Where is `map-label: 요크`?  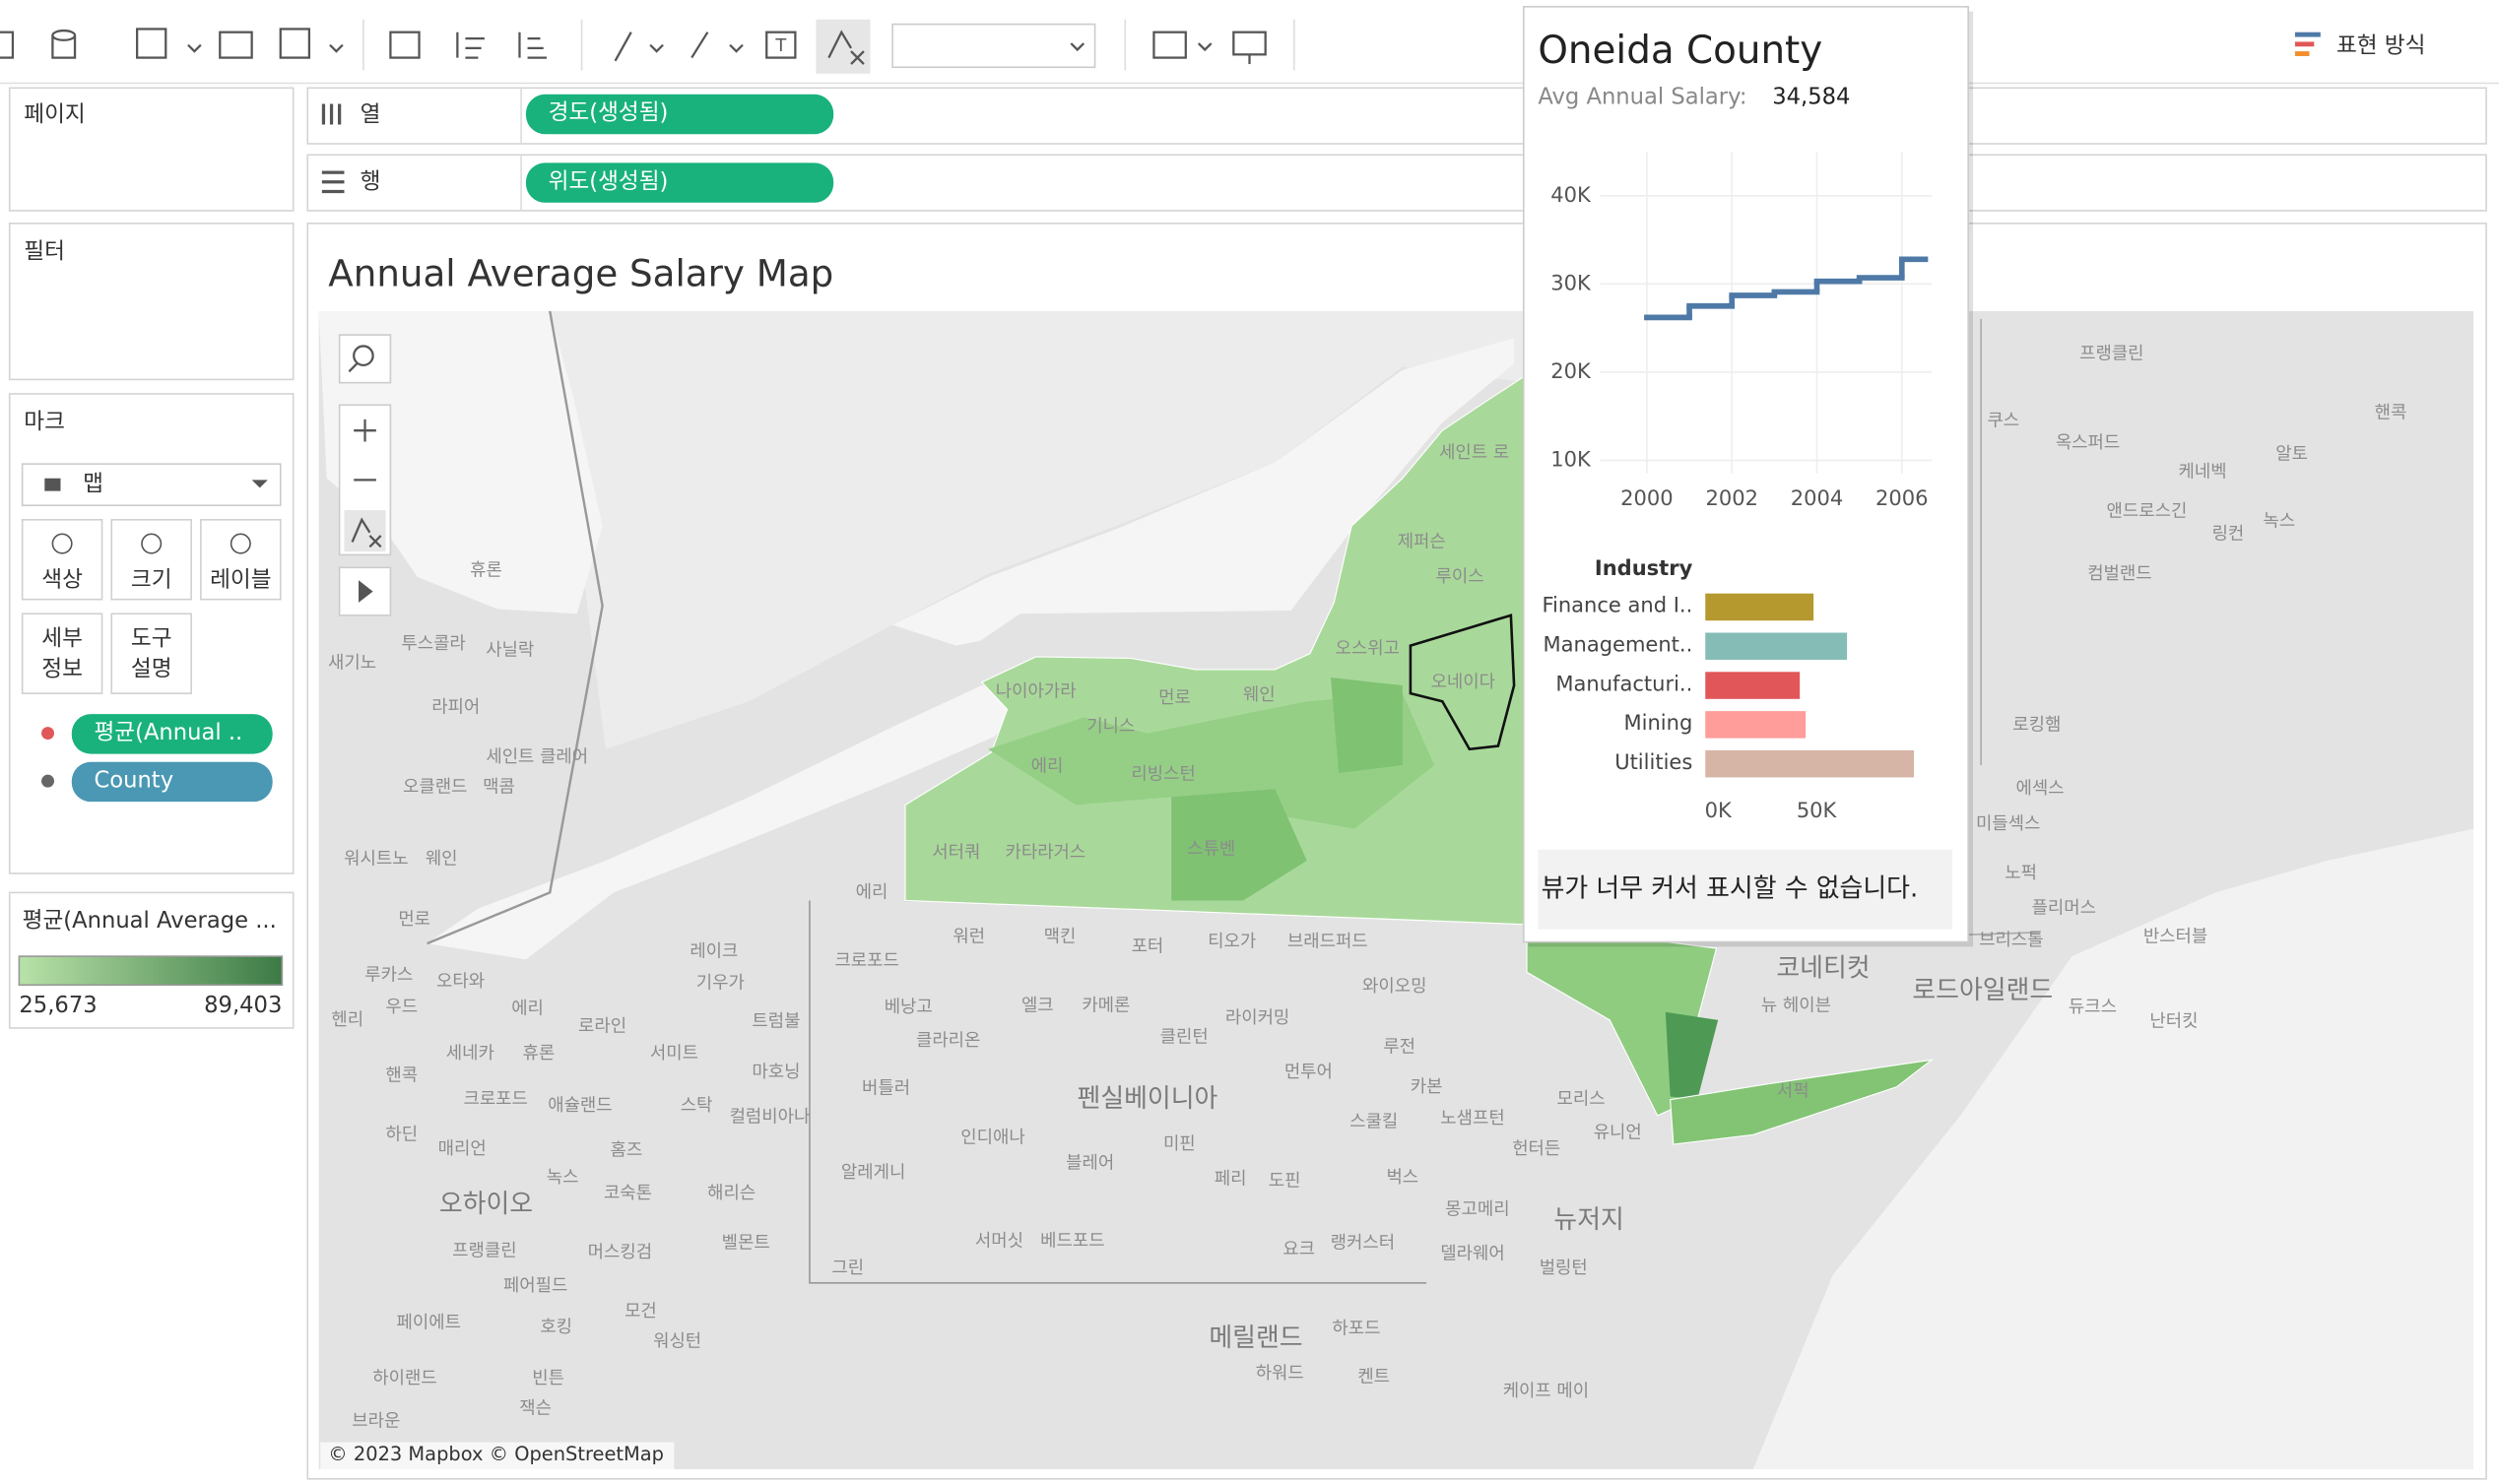
map-label: 요크 is located at coordinates (1298, 1249).